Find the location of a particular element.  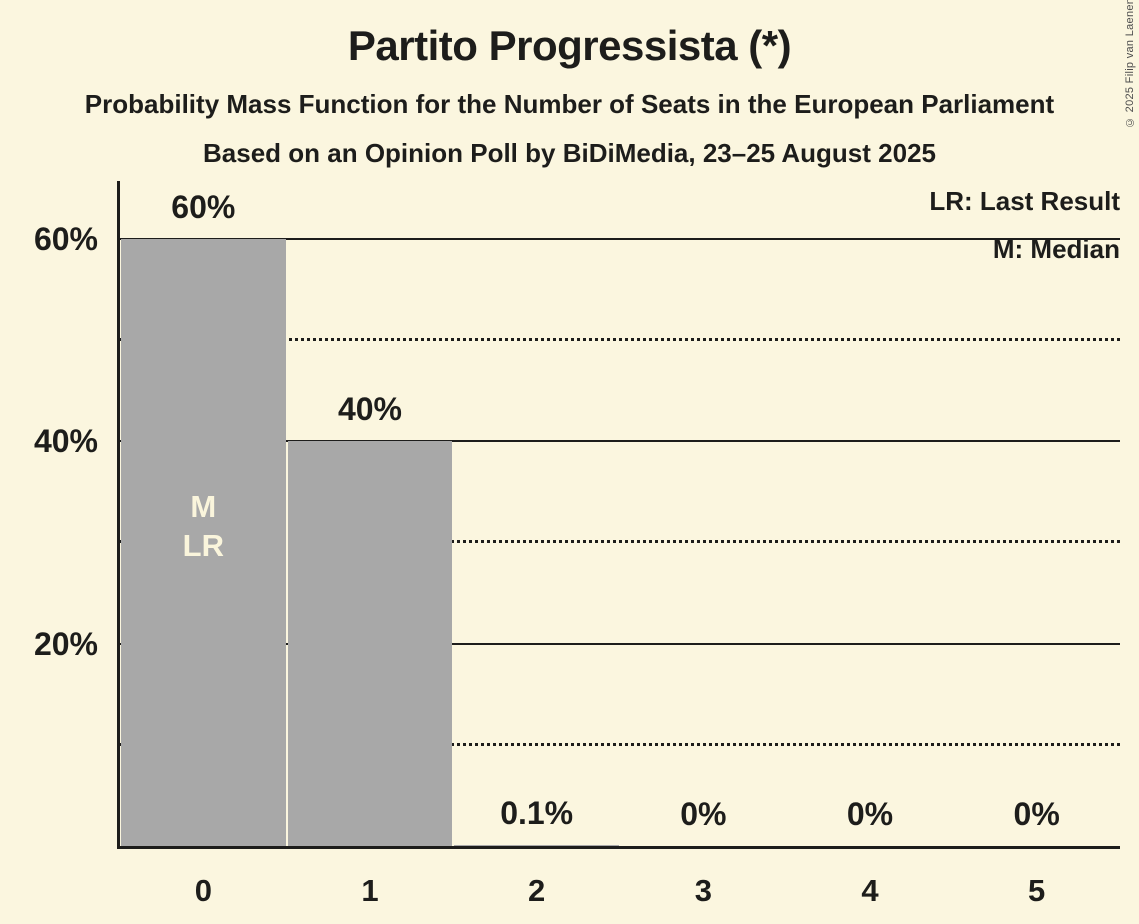

chart-title: Partito Progressista (*) is located at coordinates (569, 45).